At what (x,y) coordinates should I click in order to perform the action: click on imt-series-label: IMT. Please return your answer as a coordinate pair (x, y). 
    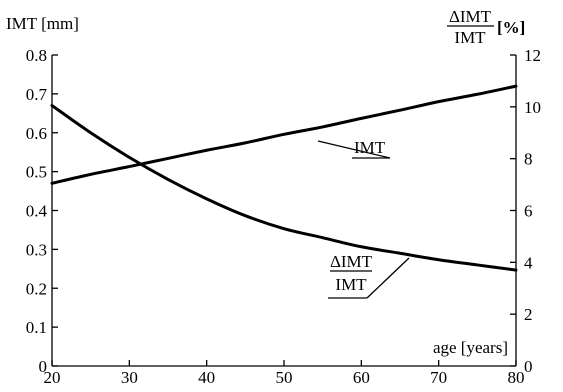
    Looking at the image, I should click on (354, 148).